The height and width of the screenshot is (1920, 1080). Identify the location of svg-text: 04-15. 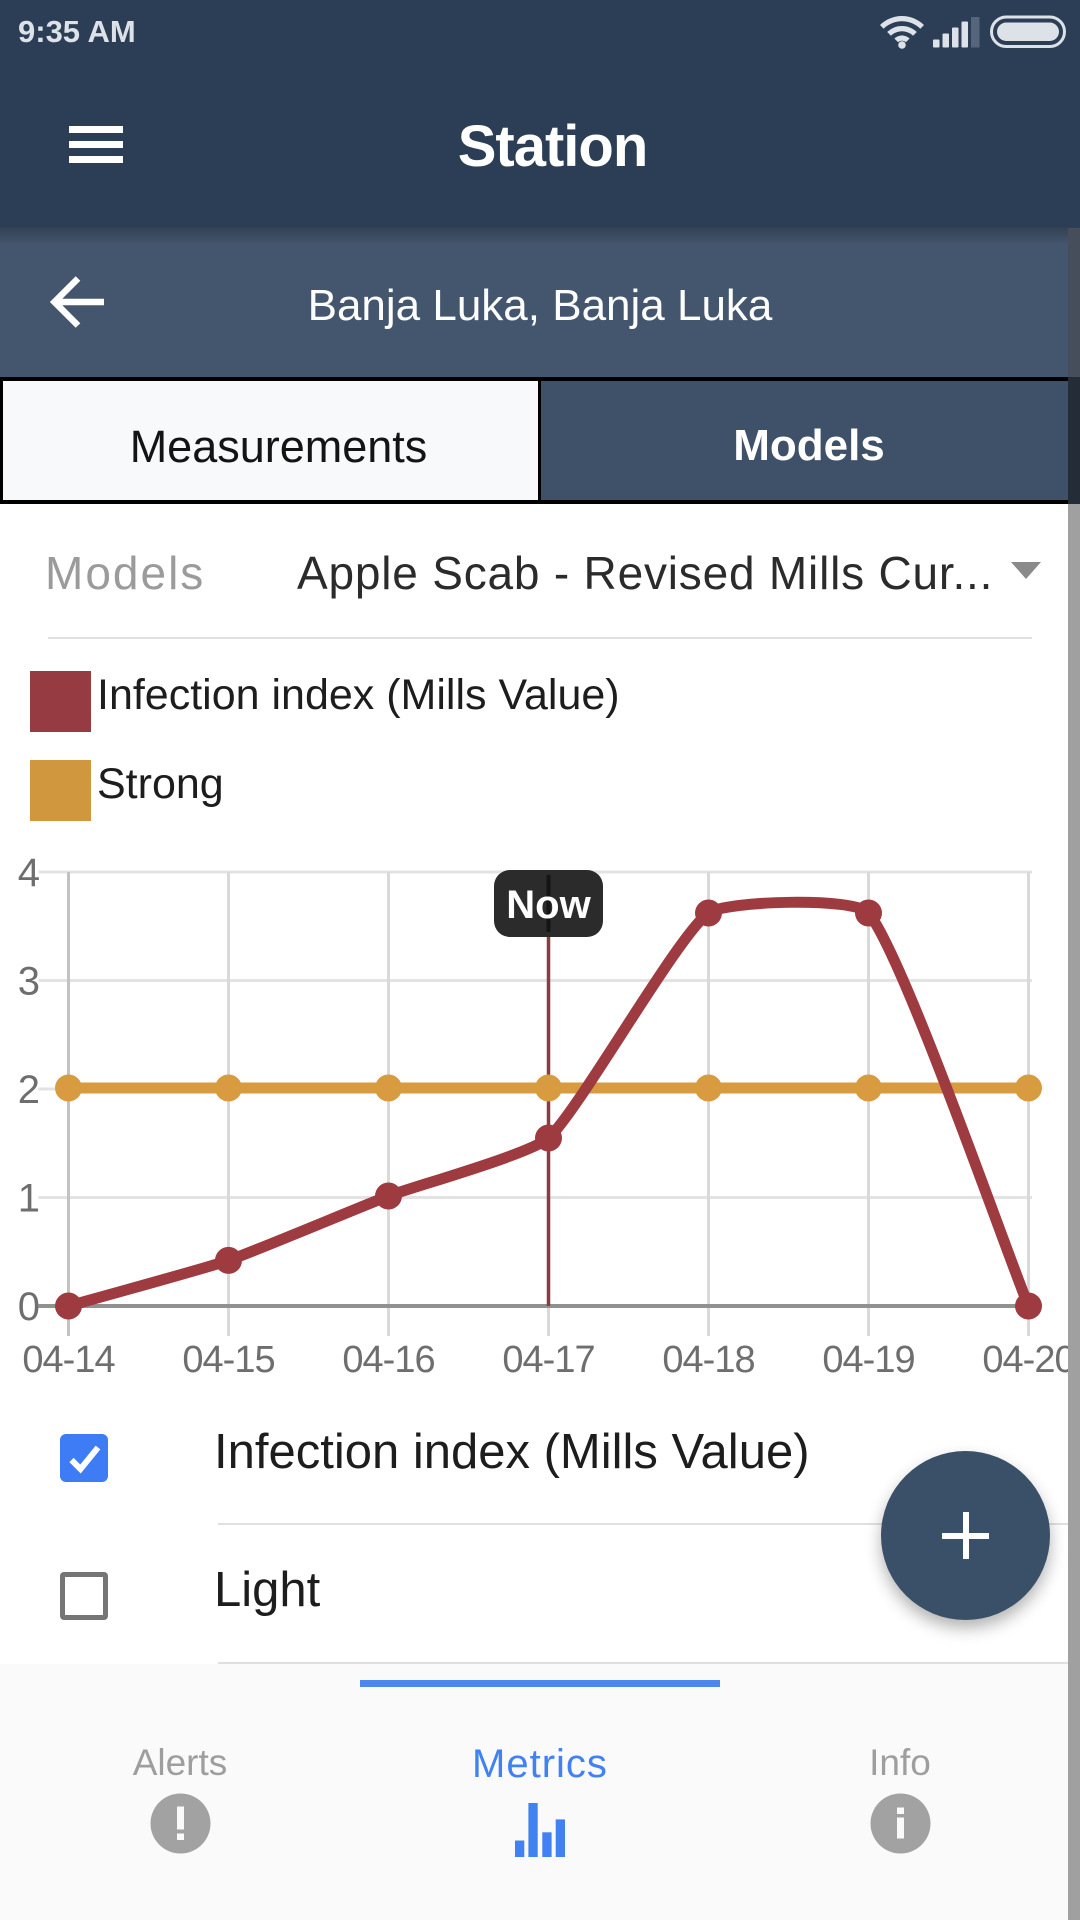
(228, 1360).